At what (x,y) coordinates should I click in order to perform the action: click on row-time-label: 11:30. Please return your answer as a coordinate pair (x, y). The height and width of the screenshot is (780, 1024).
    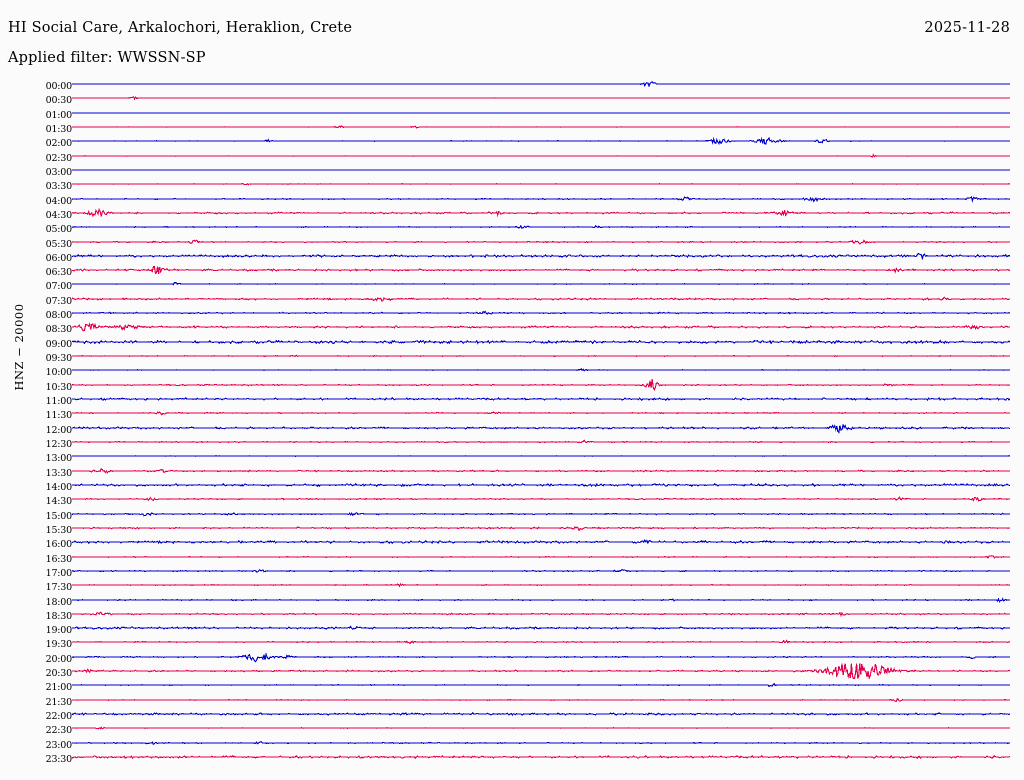
    Looking at the image, I should click on (59, 416).